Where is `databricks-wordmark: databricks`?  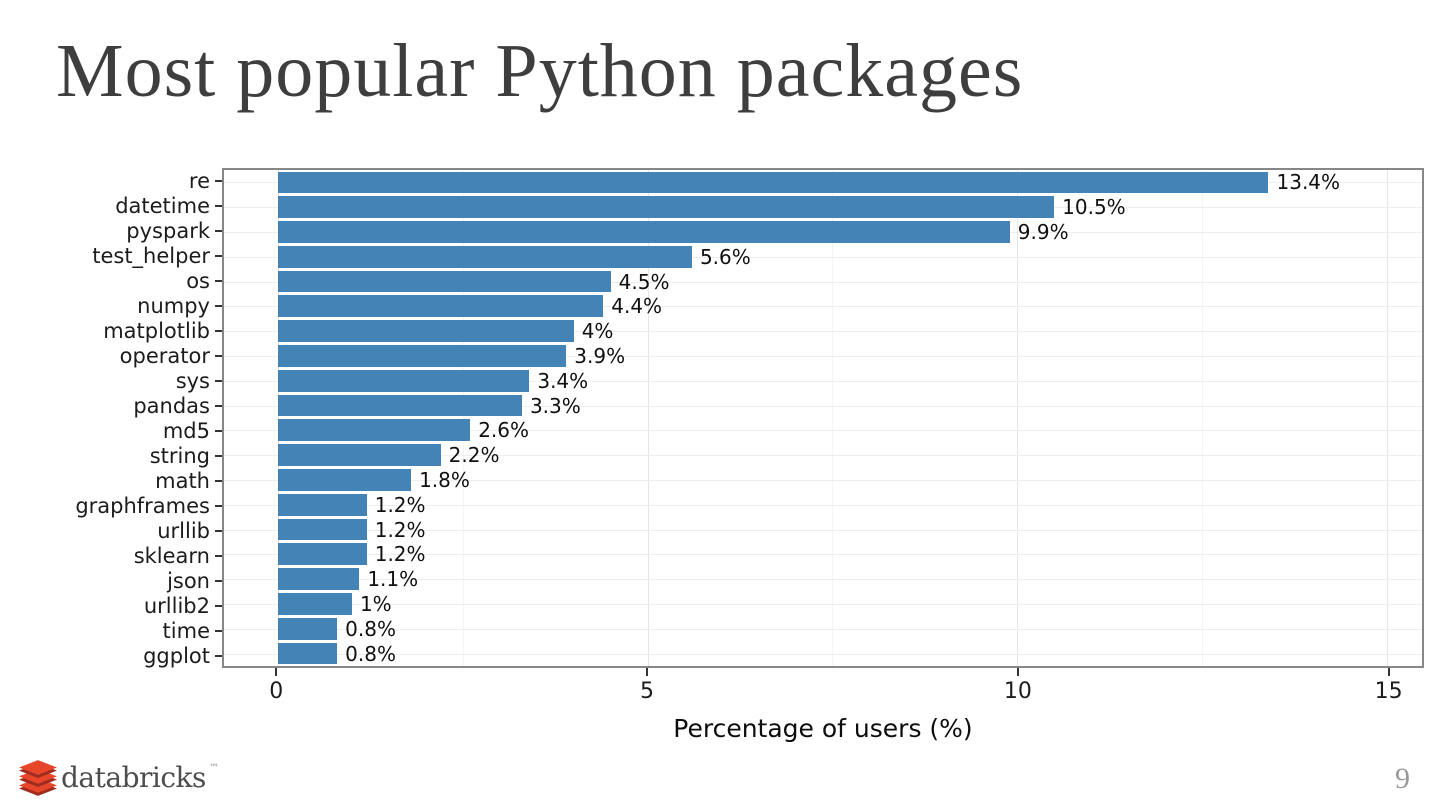
databricks-wordmark: databricks is located at coordinates (133, 777).